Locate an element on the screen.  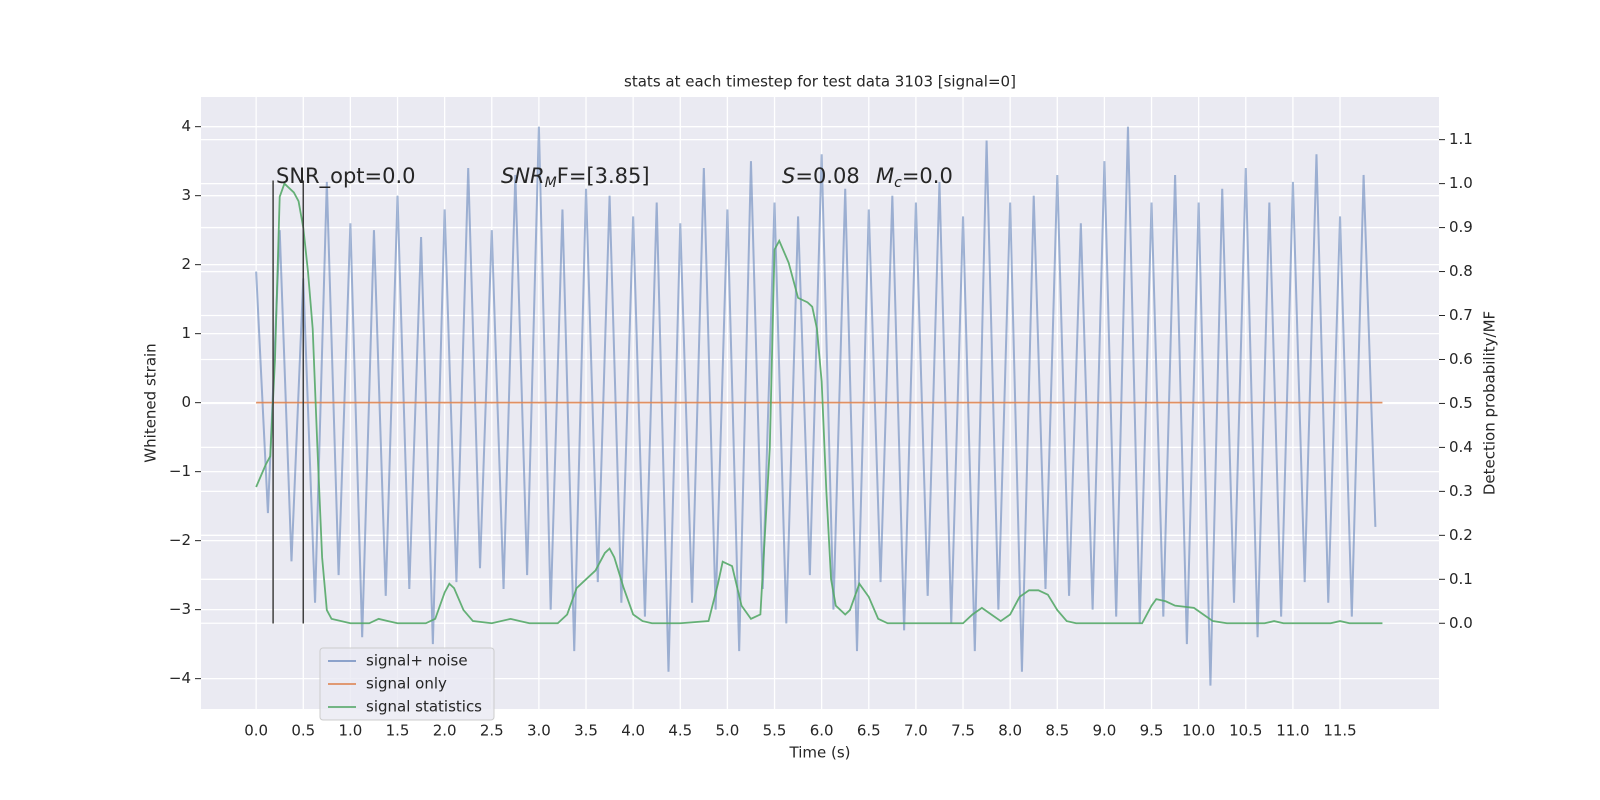
y2-axis-title: Detection probability/MF is located at coordinates (1490, 403).